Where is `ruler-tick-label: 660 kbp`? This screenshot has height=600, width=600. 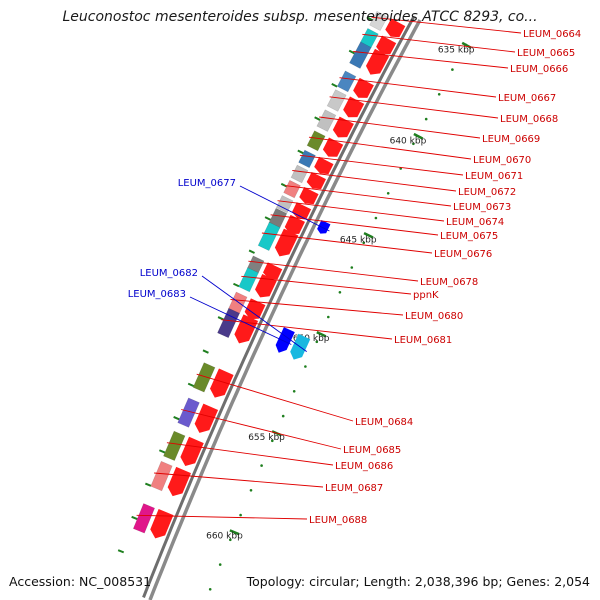
ruler-tick-label: 660 kbp is located at coordinates (224, 537).